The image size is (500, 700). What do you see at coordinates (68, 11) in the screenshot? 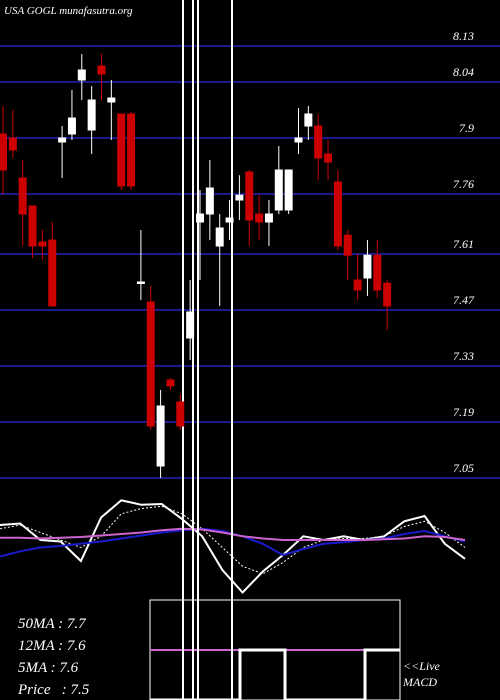
I see `chart-title: USA GOGL munafasutra.org` at bounding box center [68, 11].